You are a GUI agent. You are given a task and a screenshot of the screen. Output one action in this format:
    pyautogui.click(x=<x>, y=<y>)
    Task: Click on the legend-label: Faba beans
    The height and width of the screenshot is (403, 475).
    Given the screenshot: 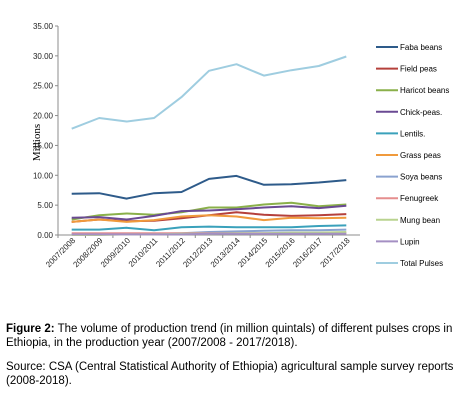 What is the action you would take?
    pyautogui.click(x=421, y=47)
    